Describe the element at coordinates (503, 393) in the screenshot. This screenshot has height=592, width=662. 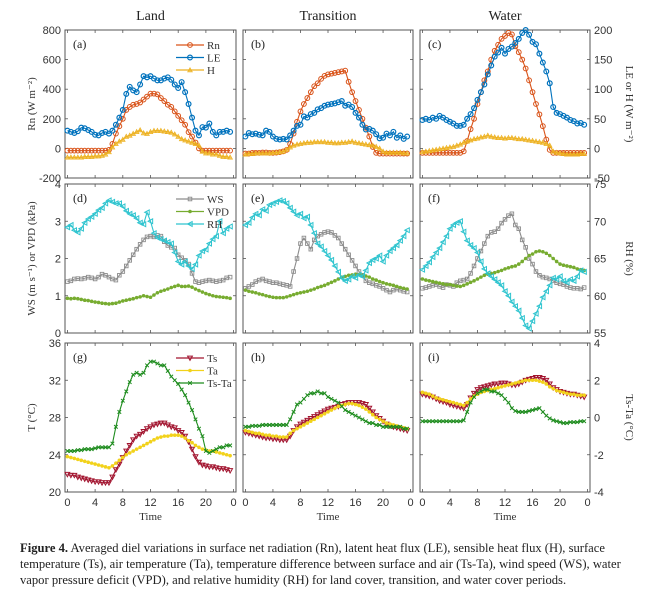
I see `series-markers-ta` at that location.